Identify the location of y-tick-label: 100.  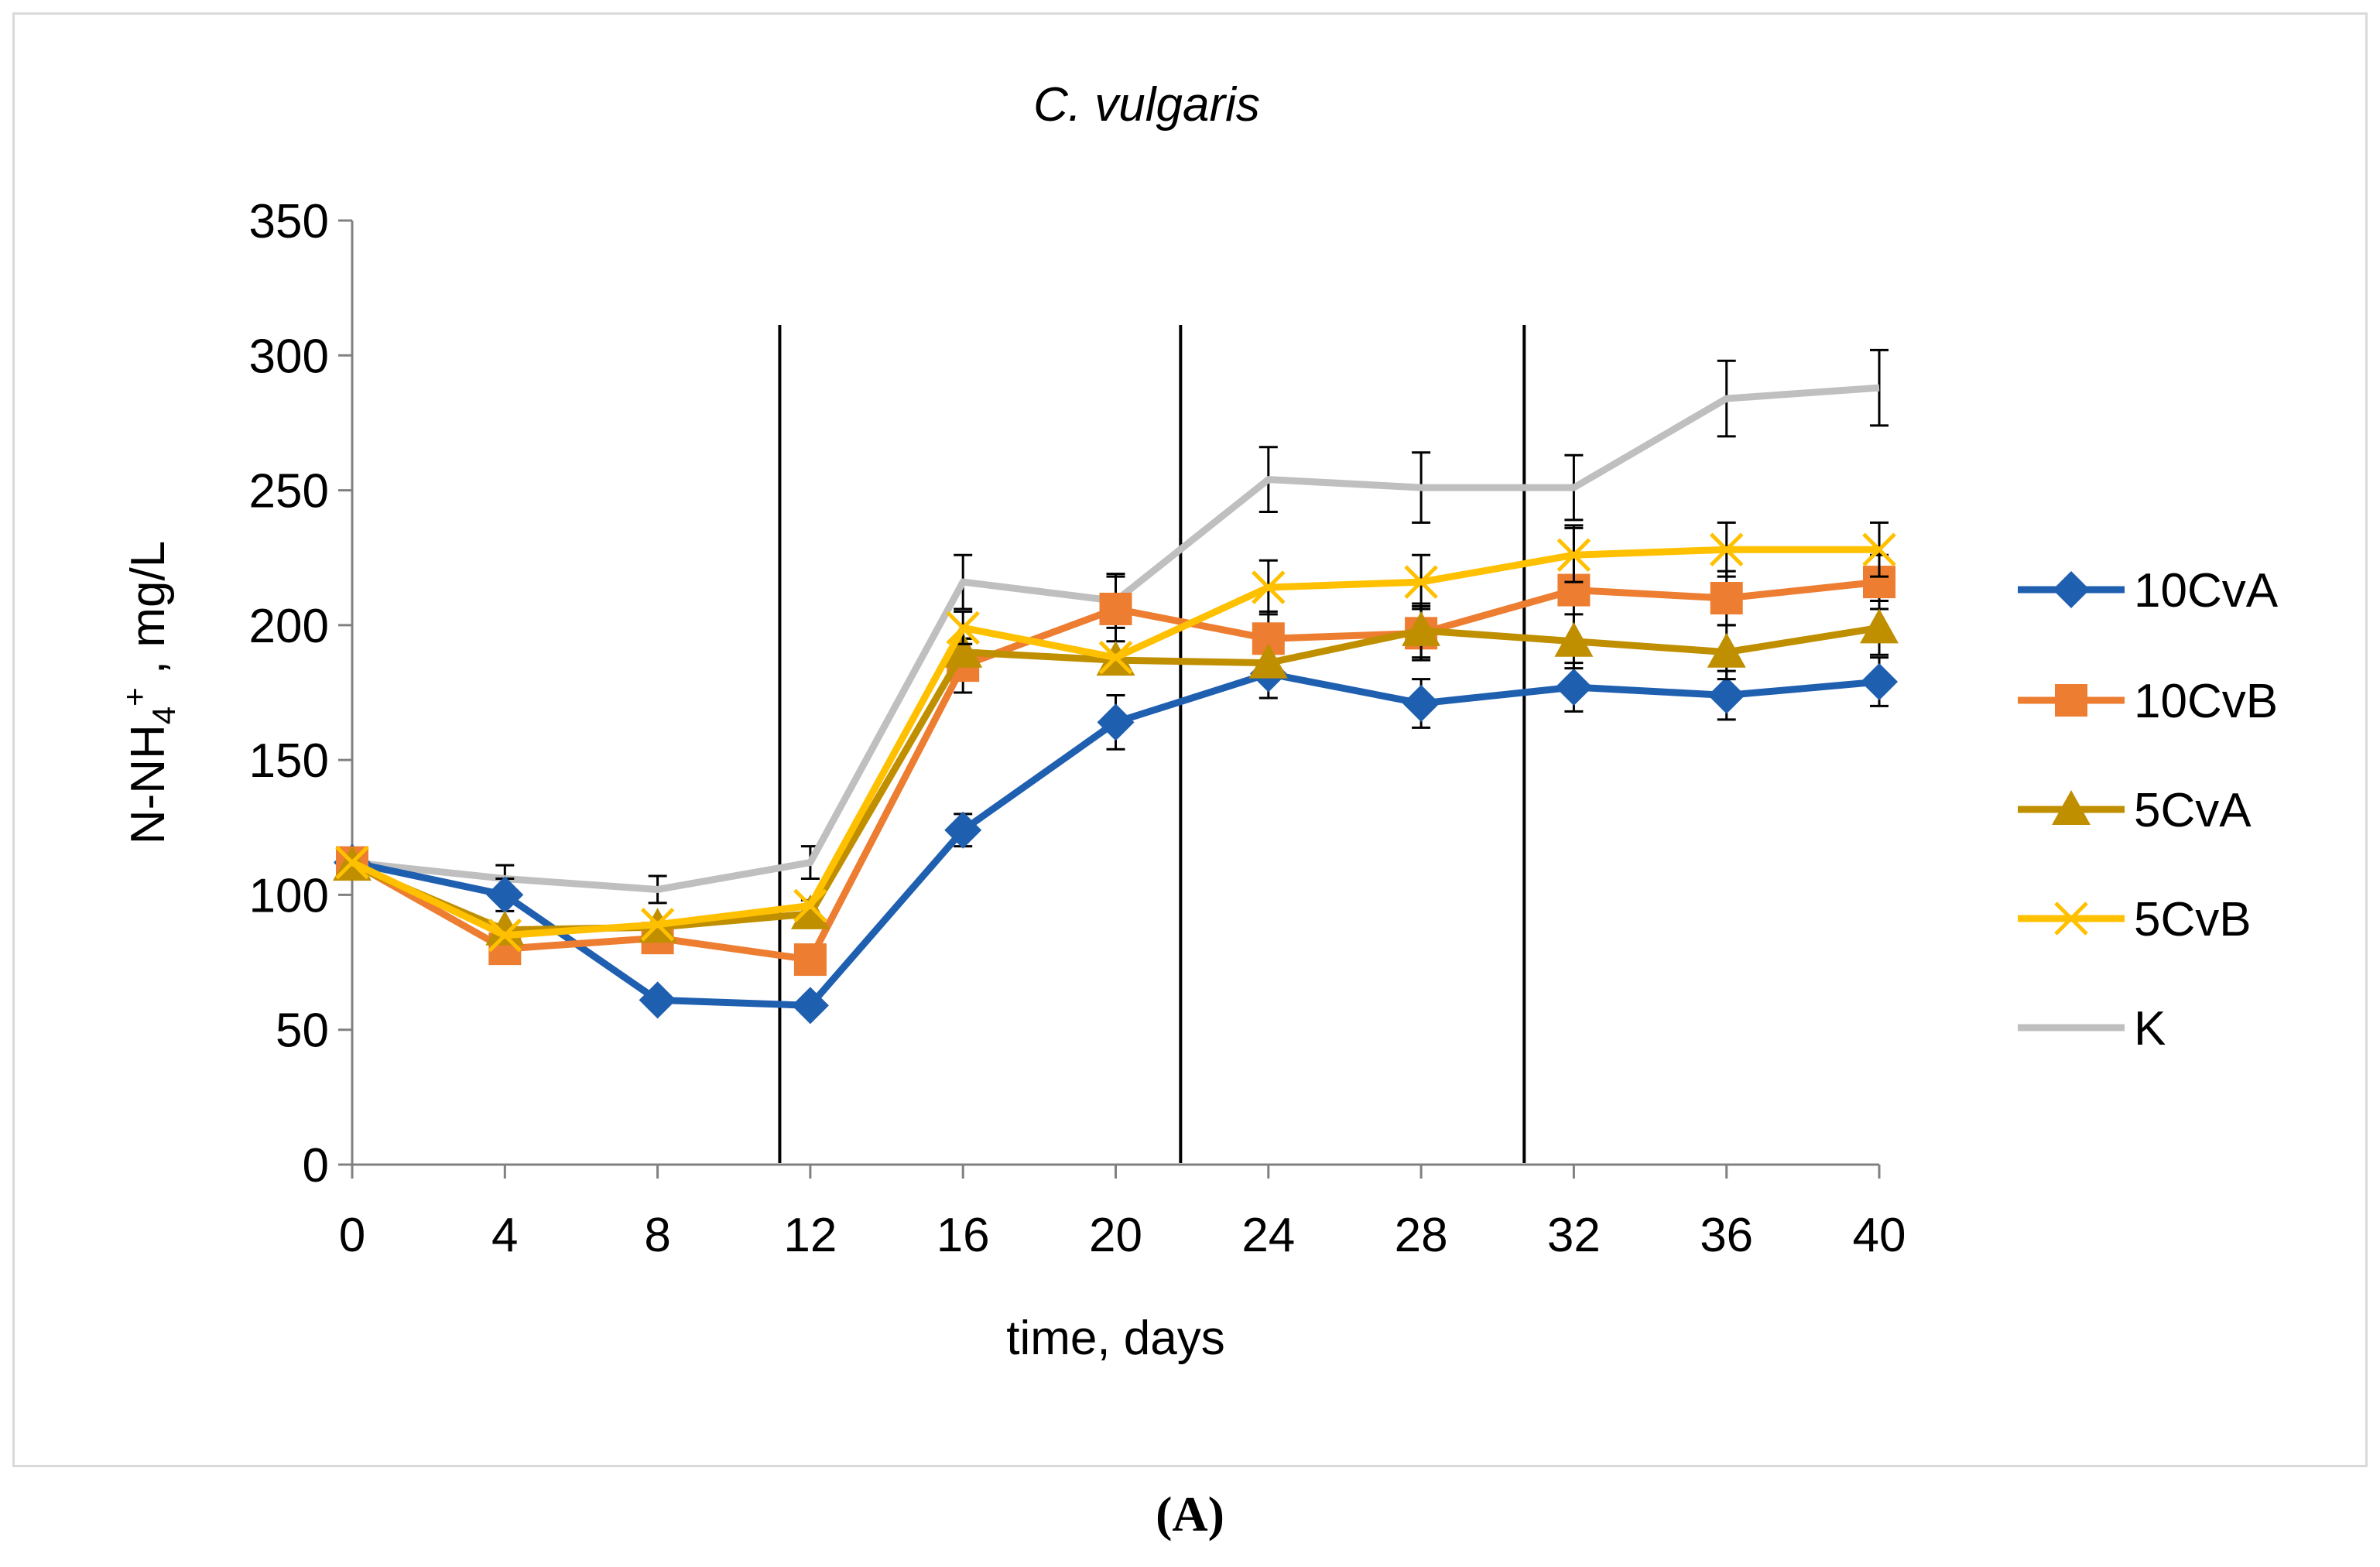
(289, 895).